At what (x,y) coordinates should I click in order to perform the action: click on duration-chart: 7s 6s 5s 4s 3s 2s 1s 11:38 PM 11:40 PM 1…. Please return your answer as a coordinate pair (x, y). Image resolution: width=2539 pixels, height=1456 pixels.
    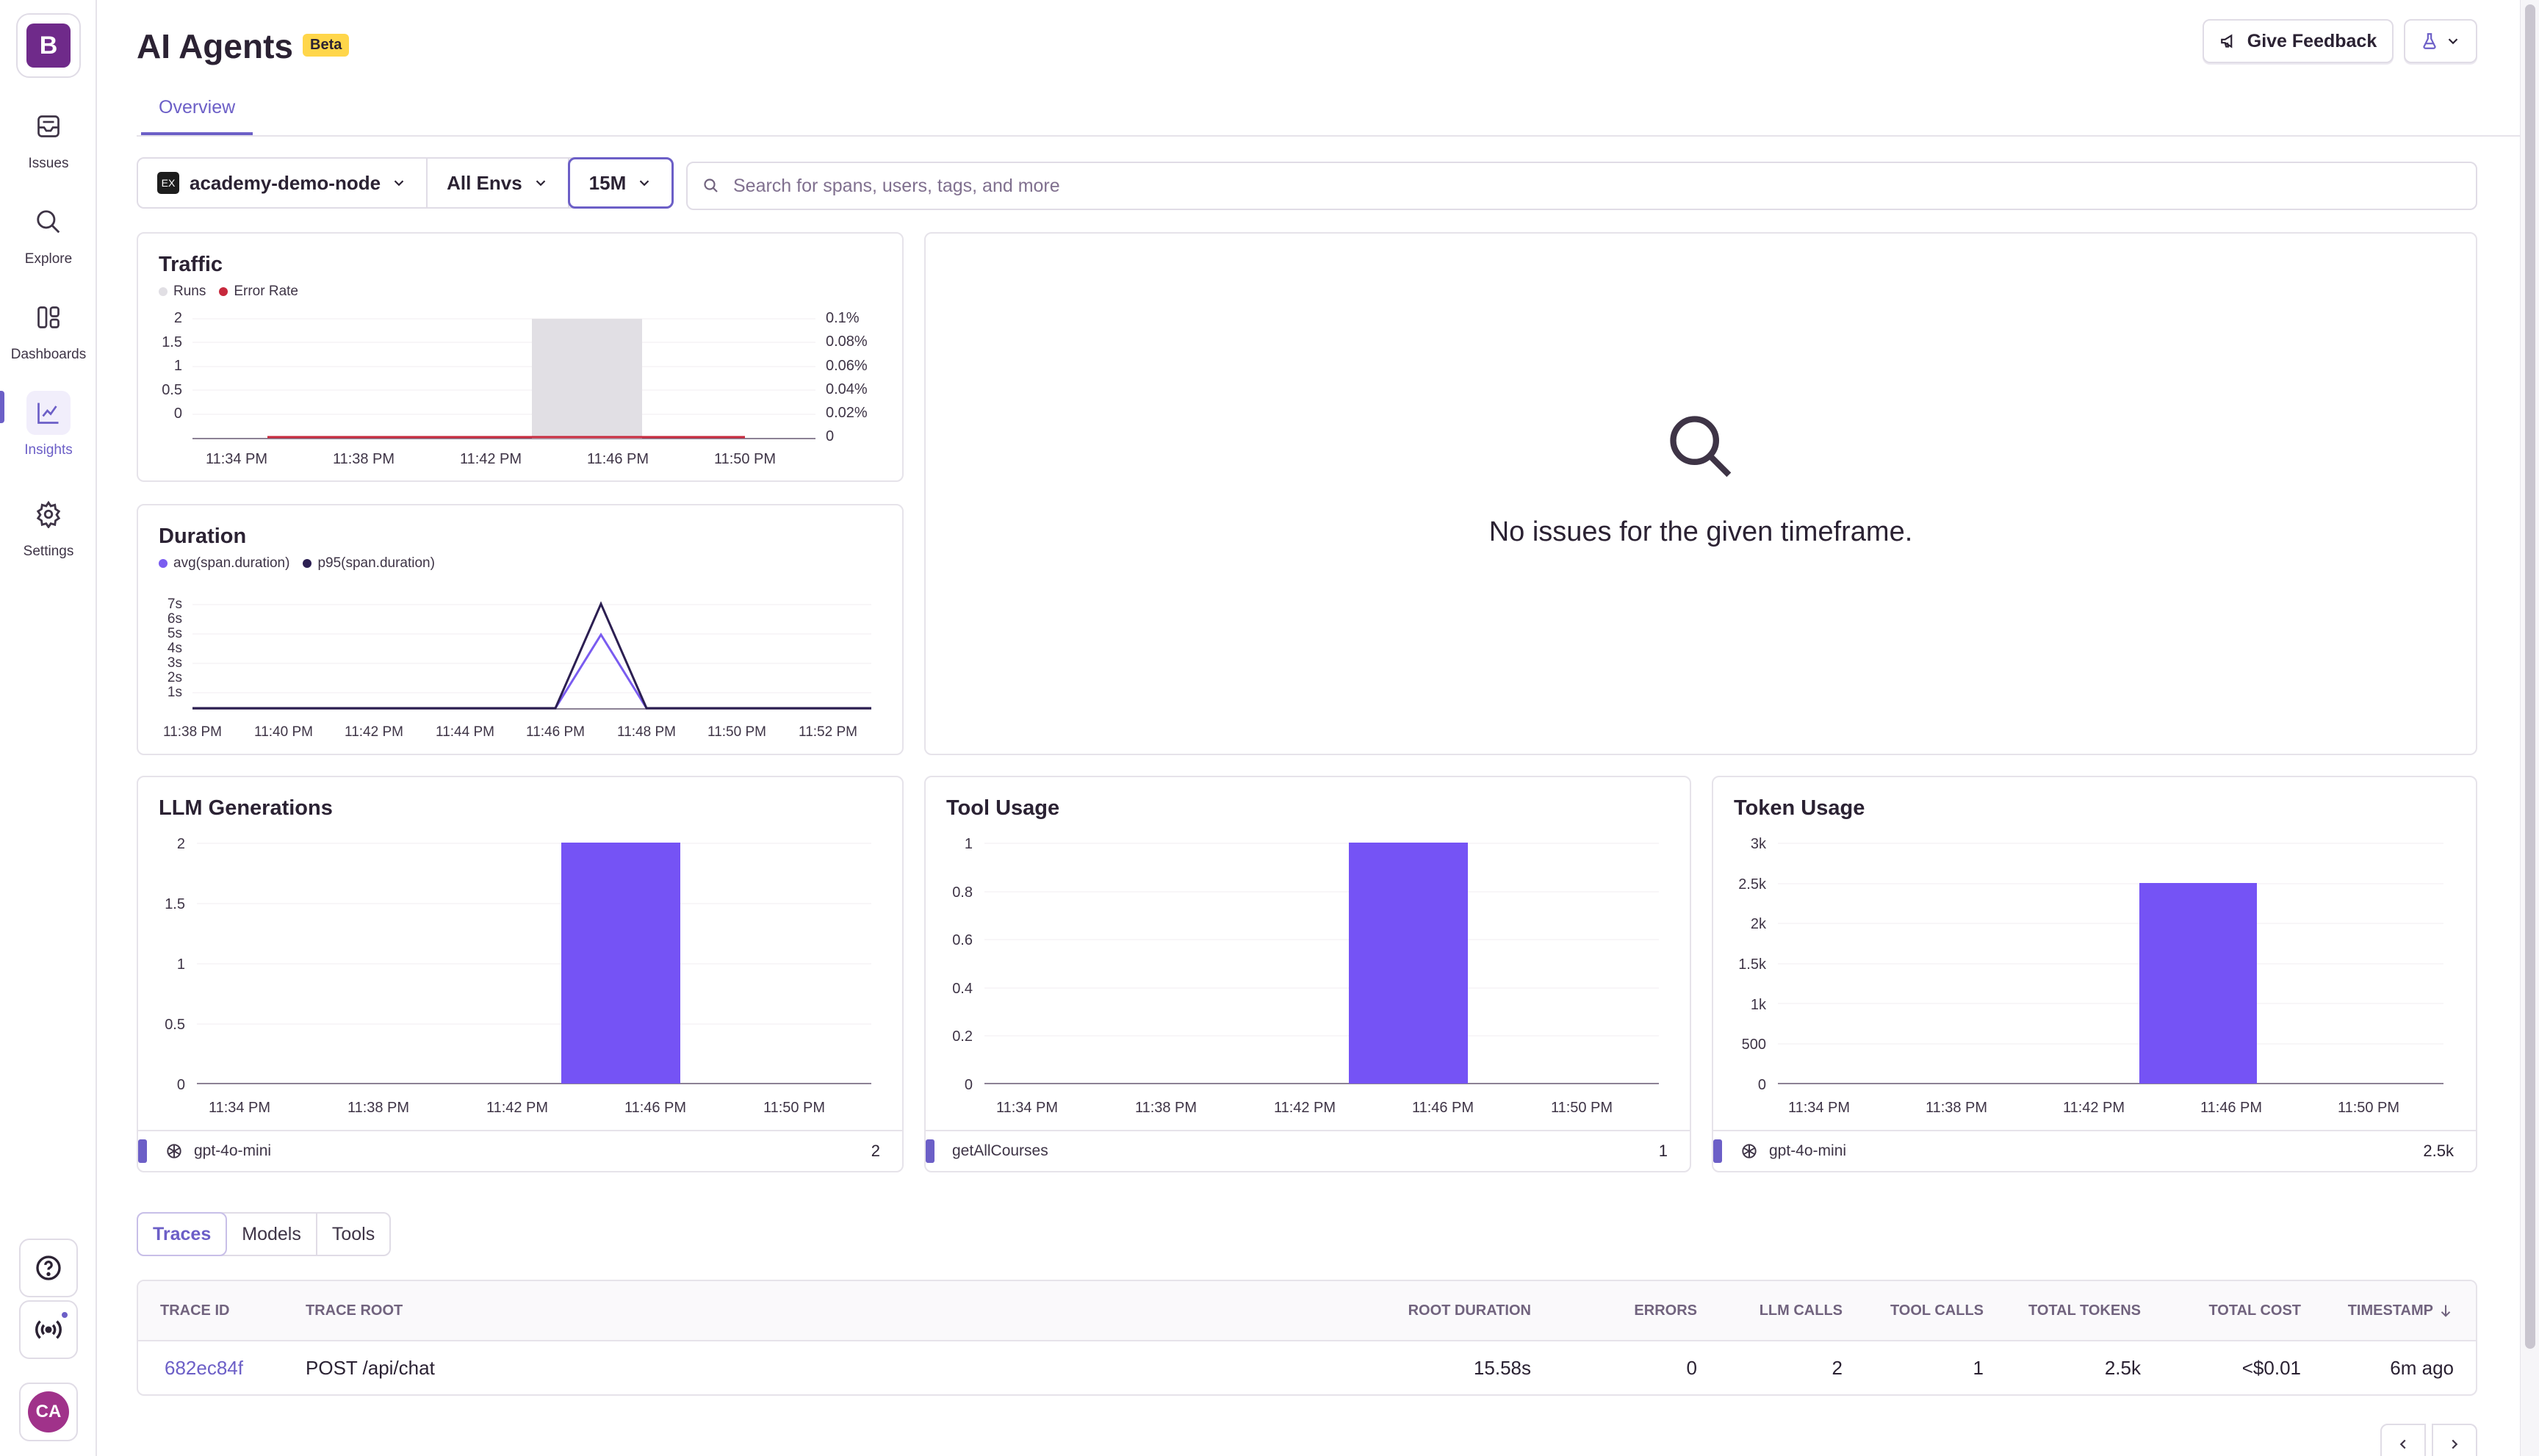
    Looking at the image, I should click on (517, 668).